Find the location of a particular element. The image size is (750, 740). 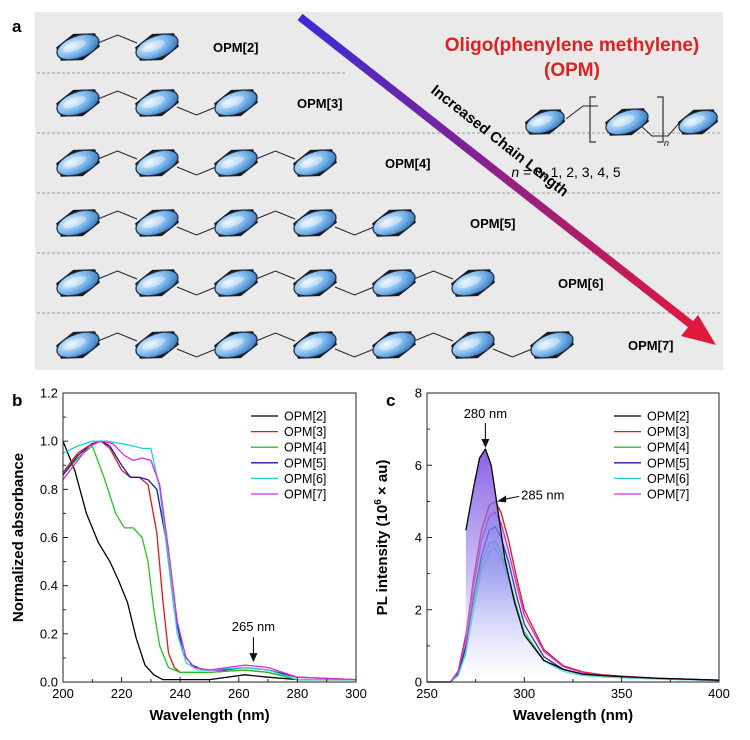

y-axis-label: PL intensity (106 × au) is located at coordinates (382, 538).